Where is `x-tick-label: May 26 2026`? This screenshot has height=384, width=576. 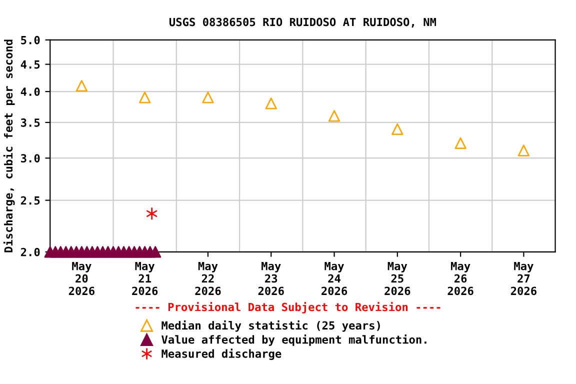
x-tick-label: May 26 2026 is located at coordinates (461, 279).